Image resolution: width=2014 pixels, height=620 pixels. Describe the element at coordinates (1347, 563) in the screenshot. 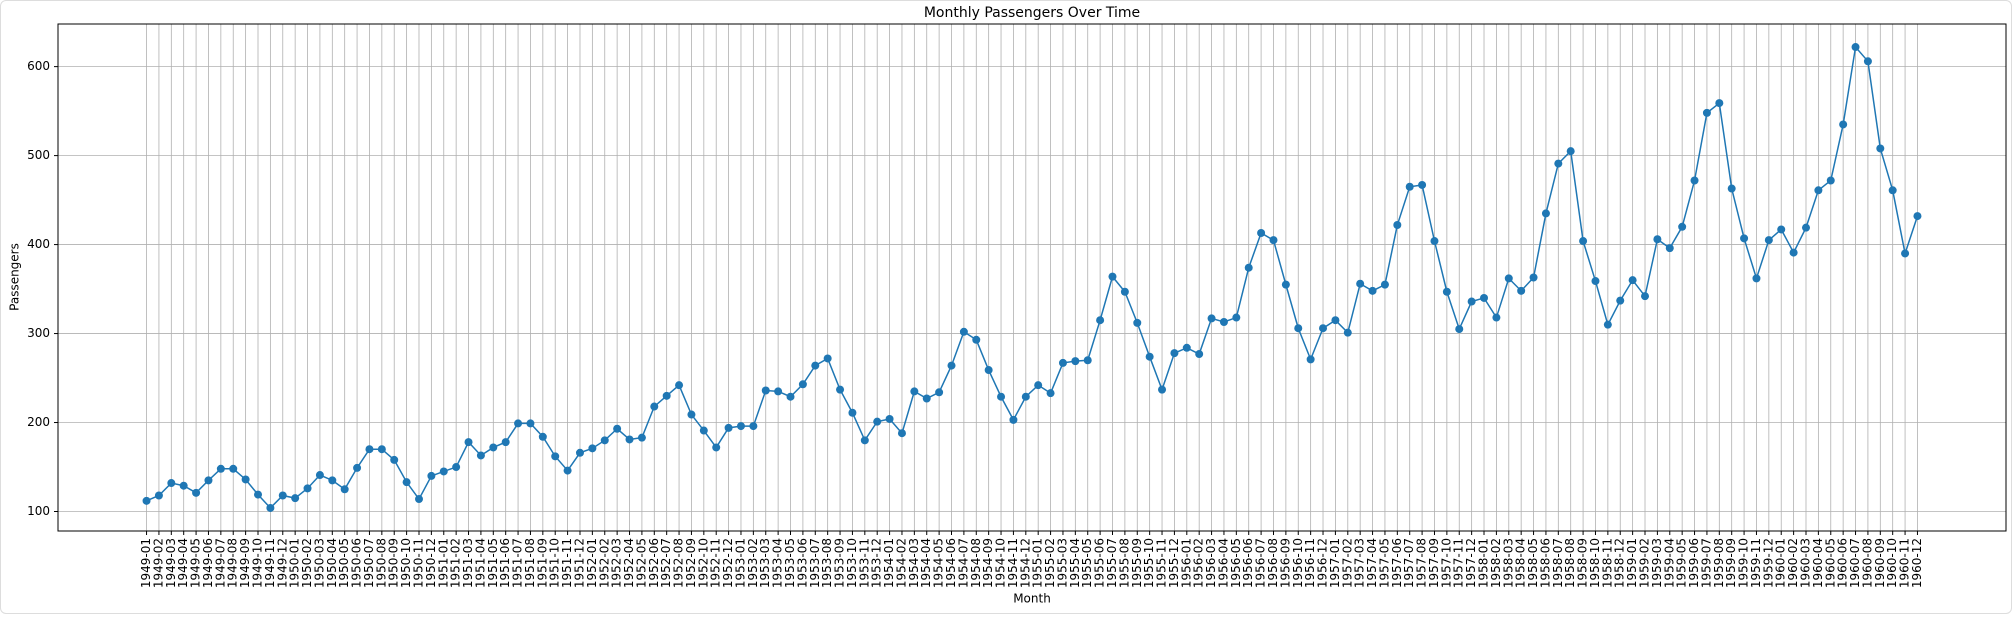

I see `x-tick-label: 1957-02` at that location.